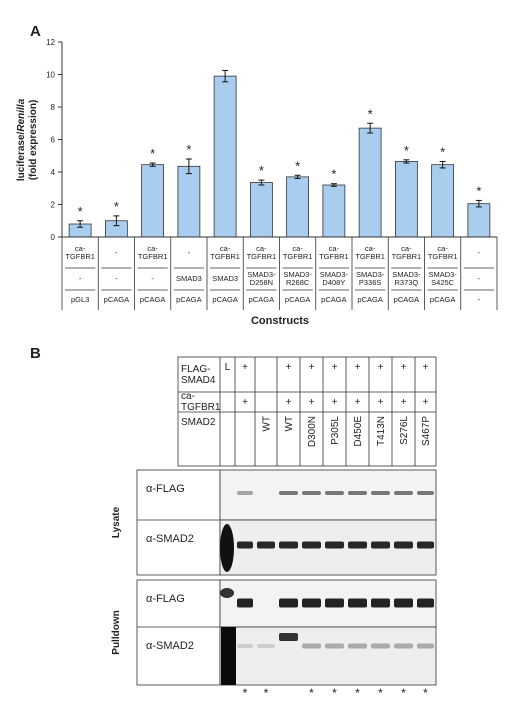 Image resolution: width=520 pixels, height=704 pixels. I want to click on y-tick-label: 0, so click(53, 237).